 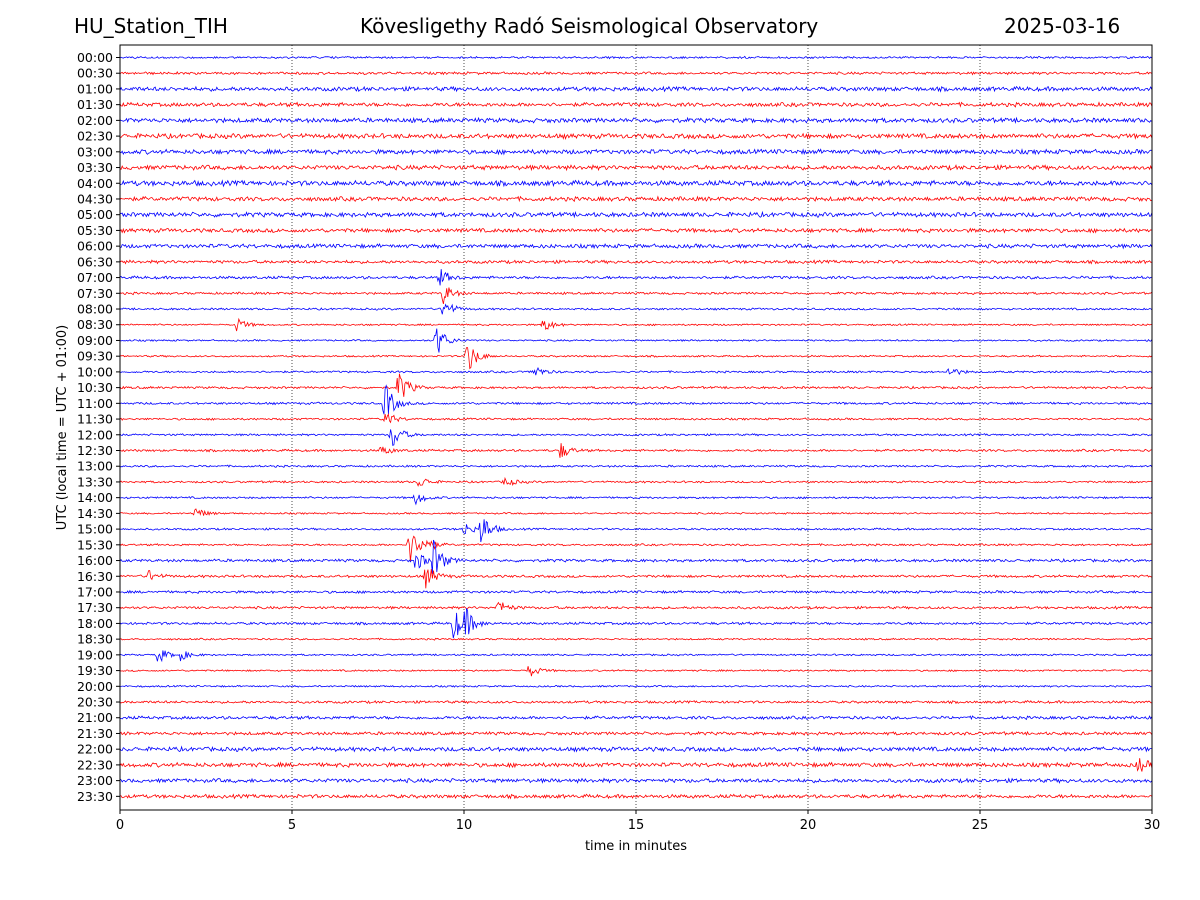 What do you see at coordinates (808, 825) in the screenshot?
I see `x-tick-label: 20` at bounding box center [808, 825].